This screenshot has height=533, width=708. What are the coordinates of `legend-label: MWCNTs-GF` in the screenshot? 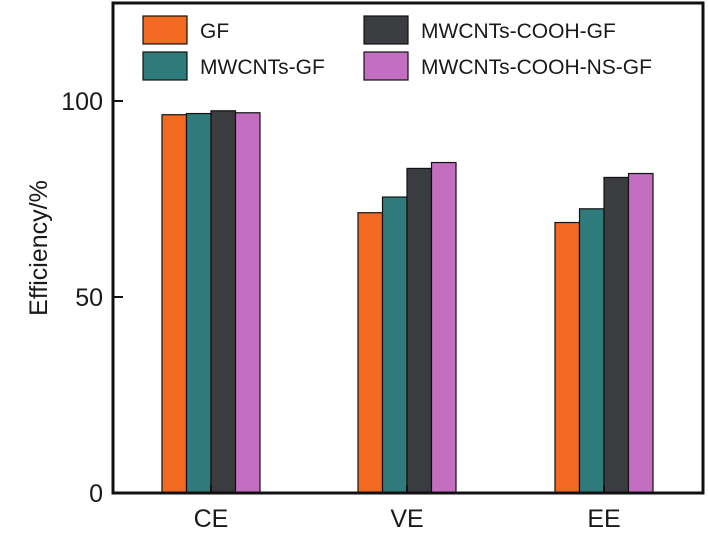 It's located at (262, 67).